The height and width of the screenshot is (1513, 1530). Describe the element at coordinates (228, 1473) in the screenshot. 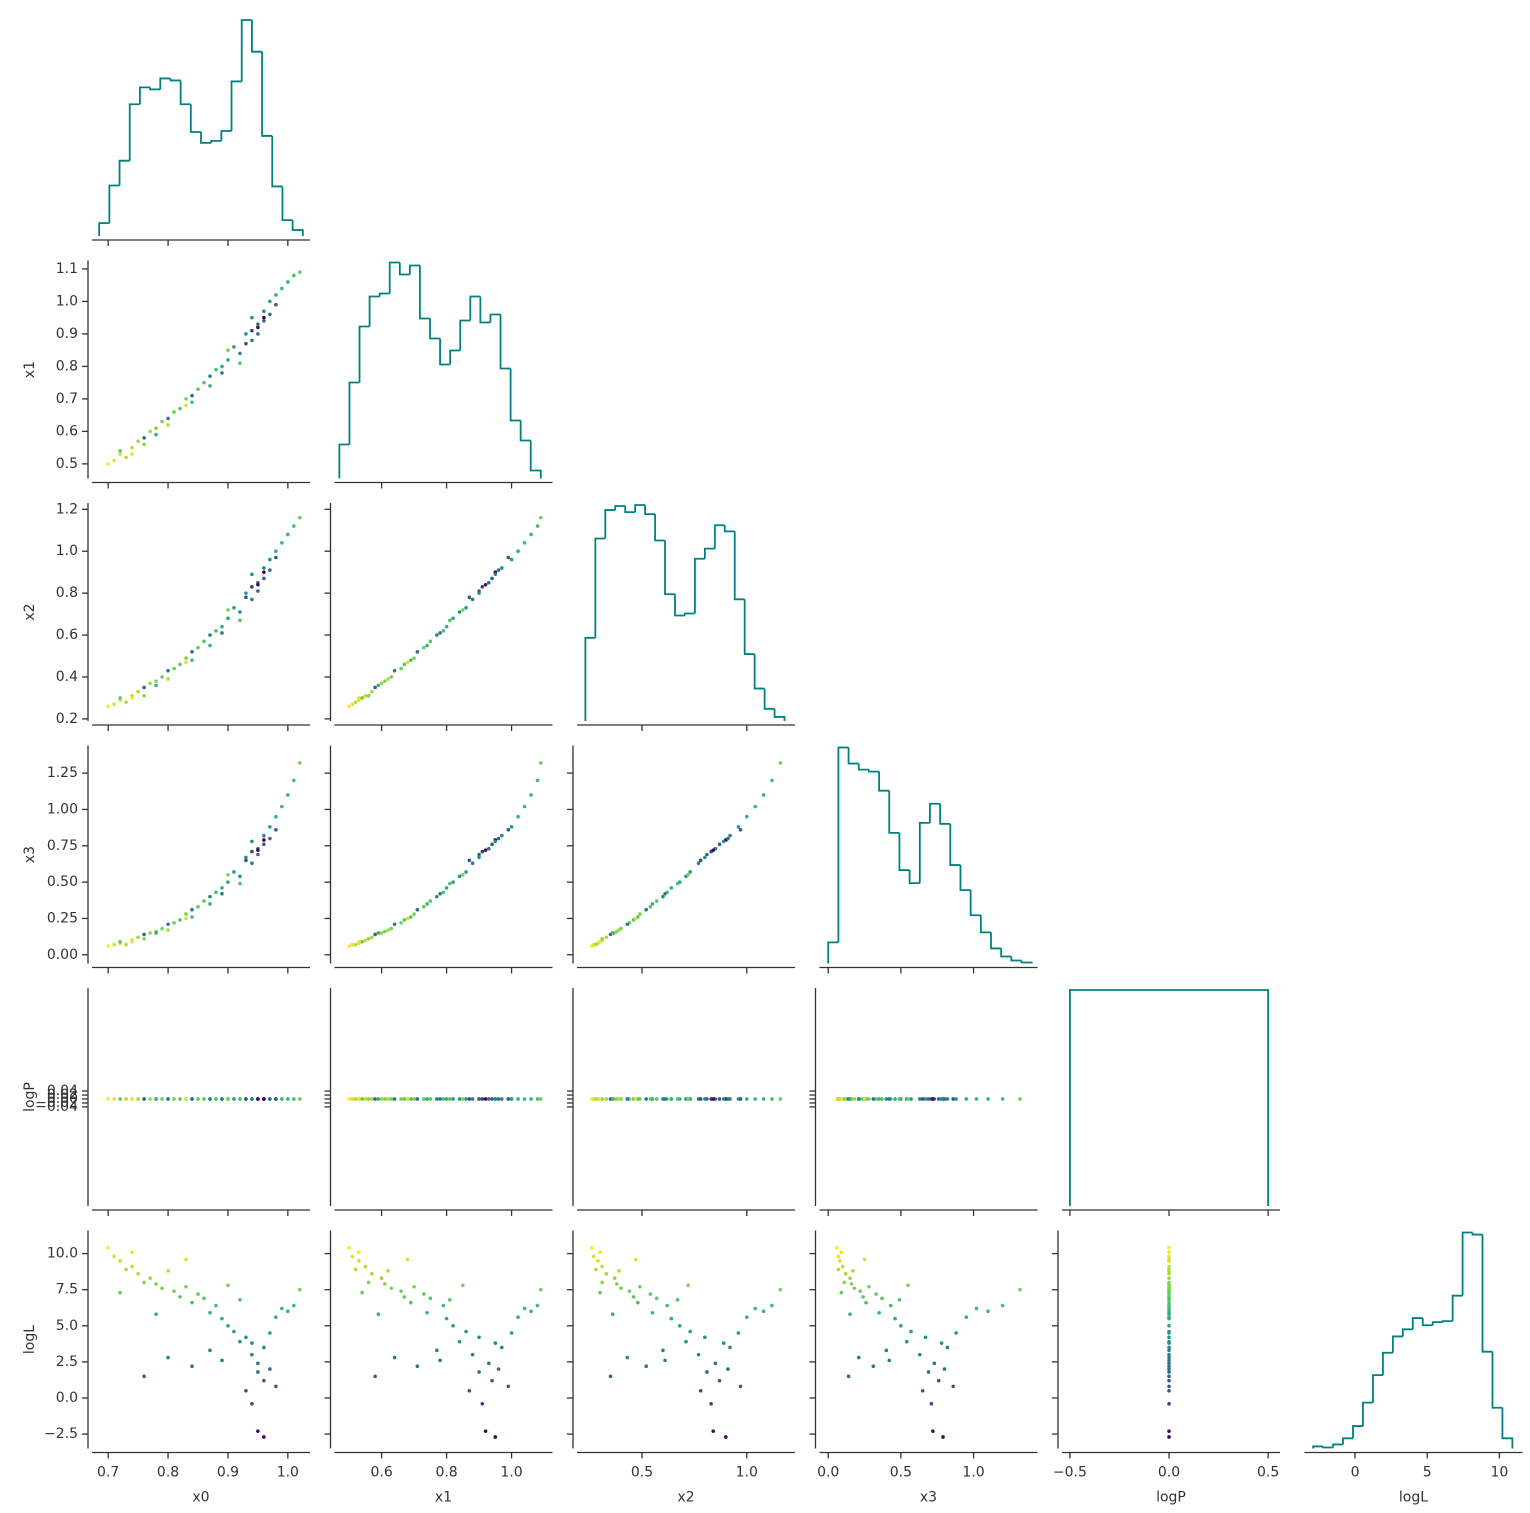

I see `x-tick-label: 0.9` at that location.